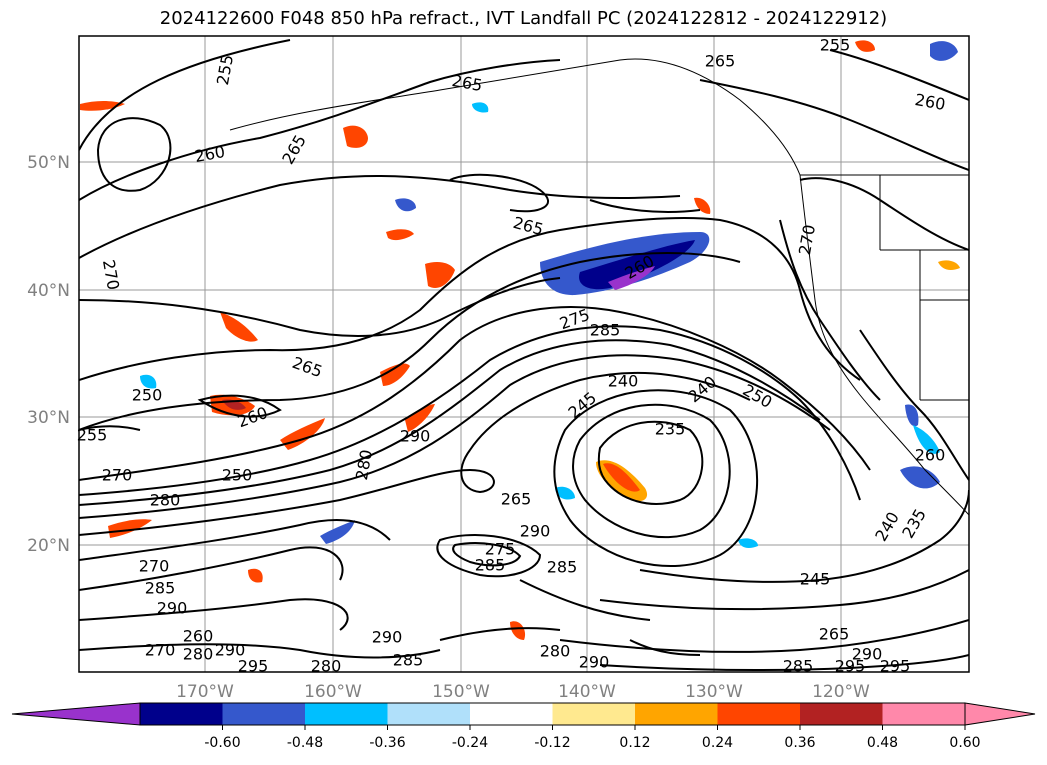  Describe the element at coordinates (470, 743) in the screenshot. I see `colorbar-tick-label: -0.24` at that location.